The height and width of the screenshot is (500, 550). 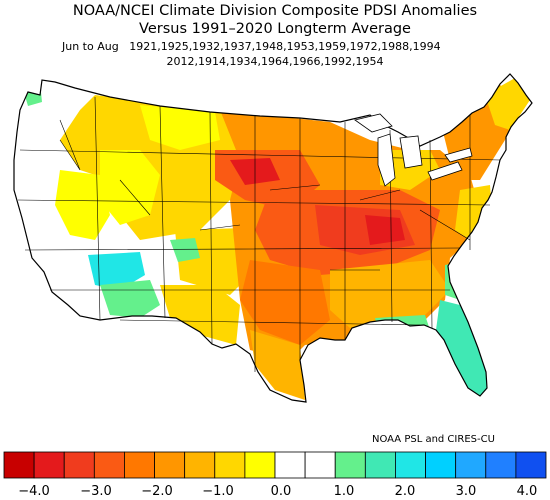 I want to click on season-label: Jun to Aug, so click(x=90, y=46).